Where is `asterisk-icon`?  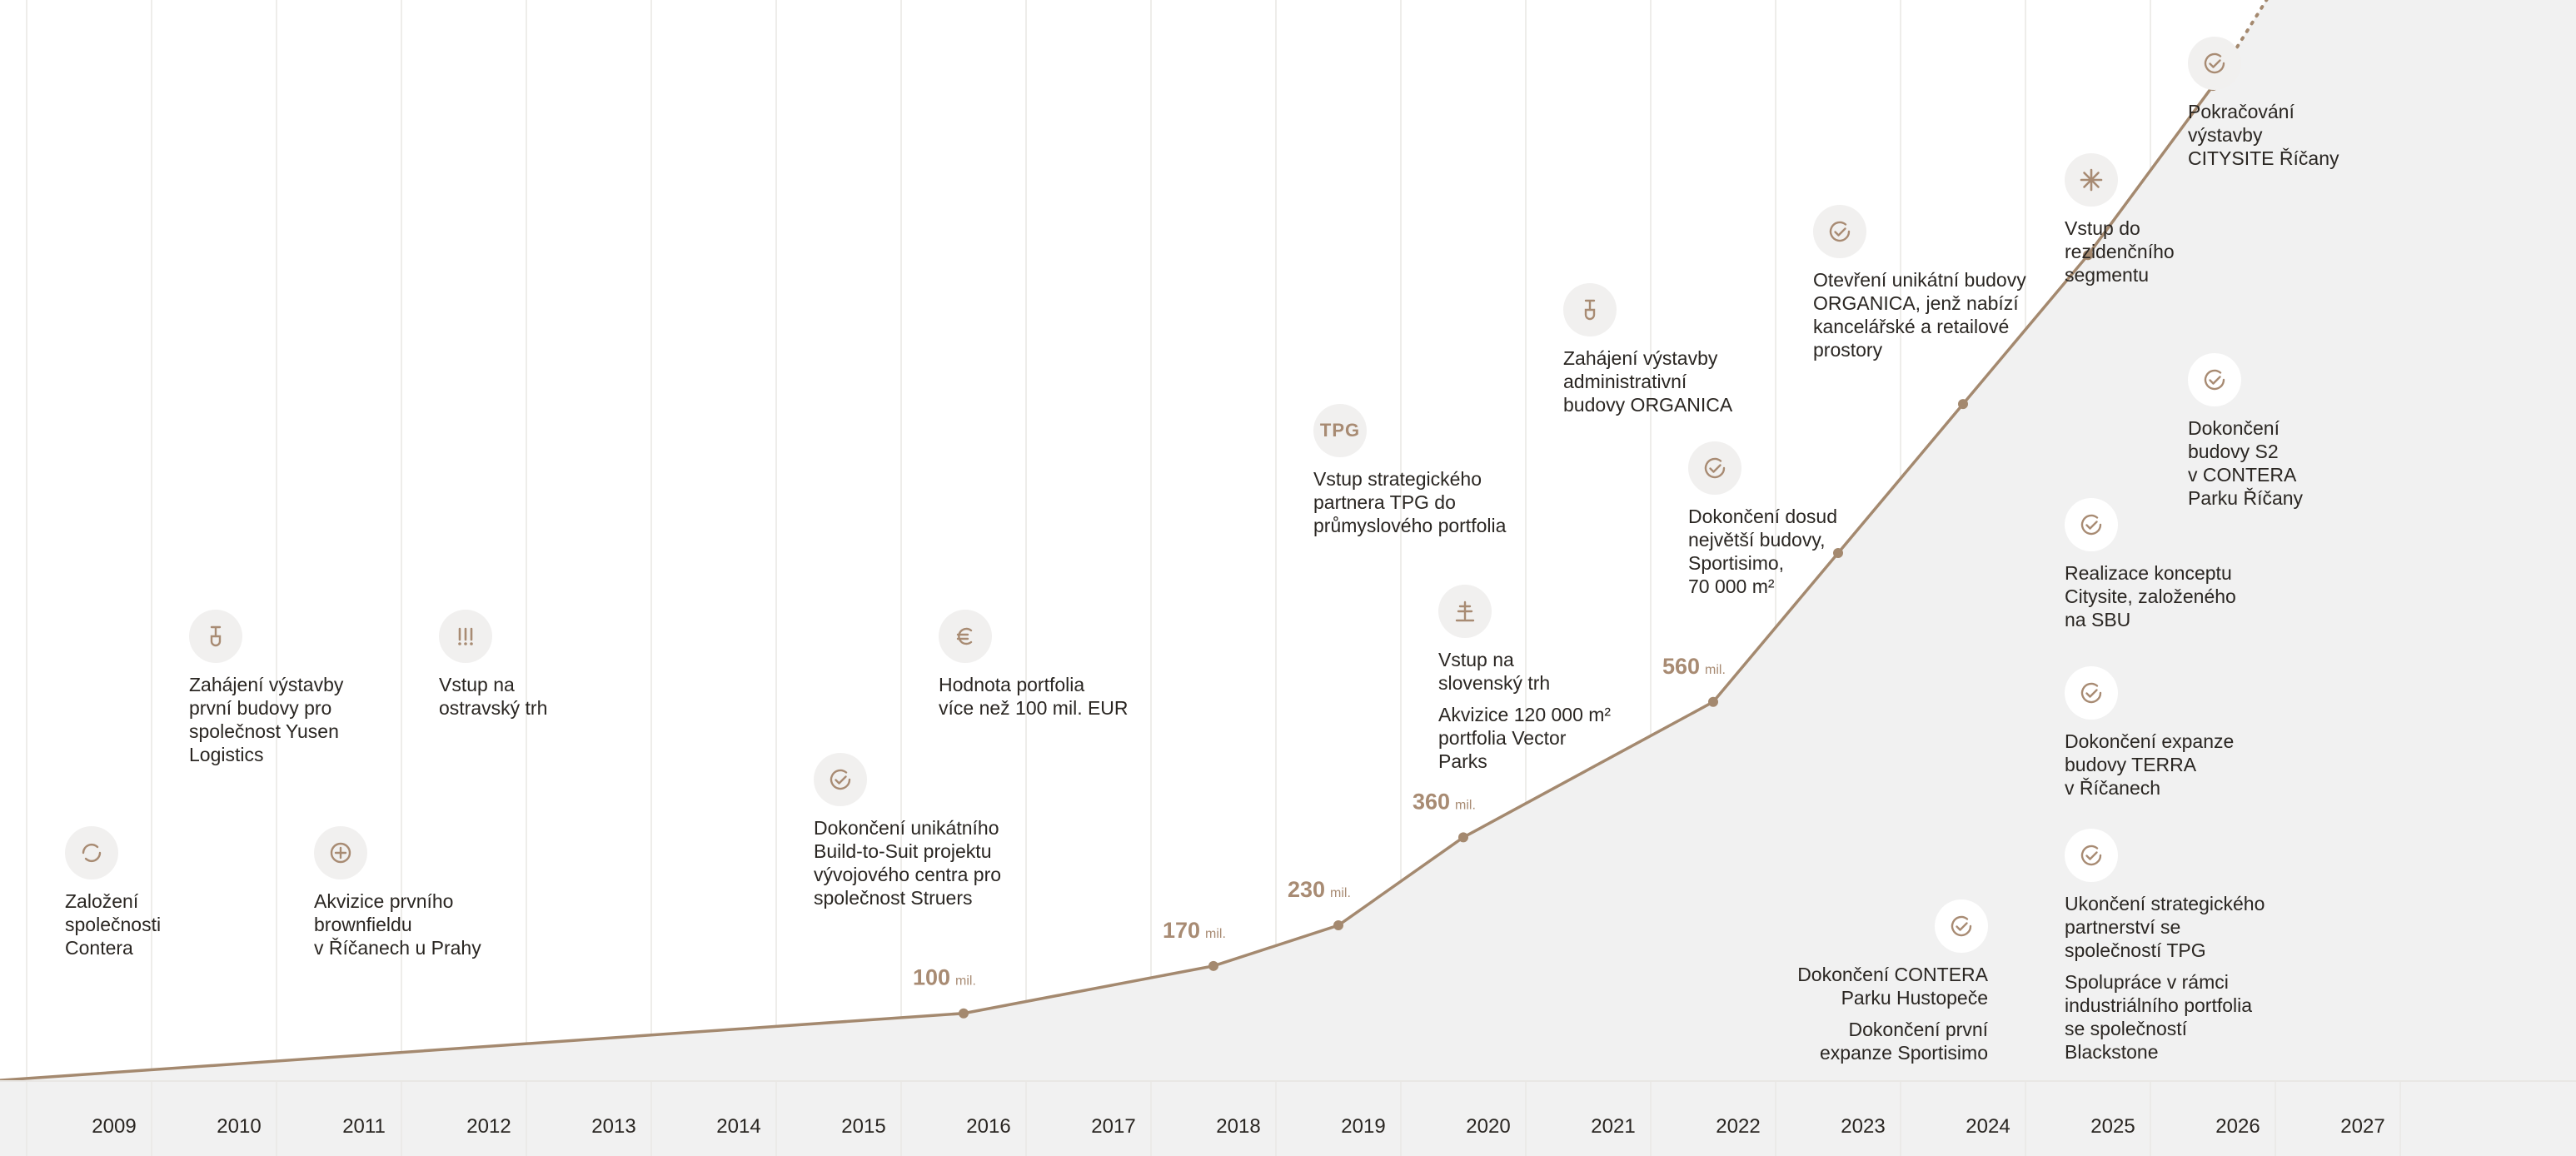 asterisk-icon is located at coordinates (2091, 180).